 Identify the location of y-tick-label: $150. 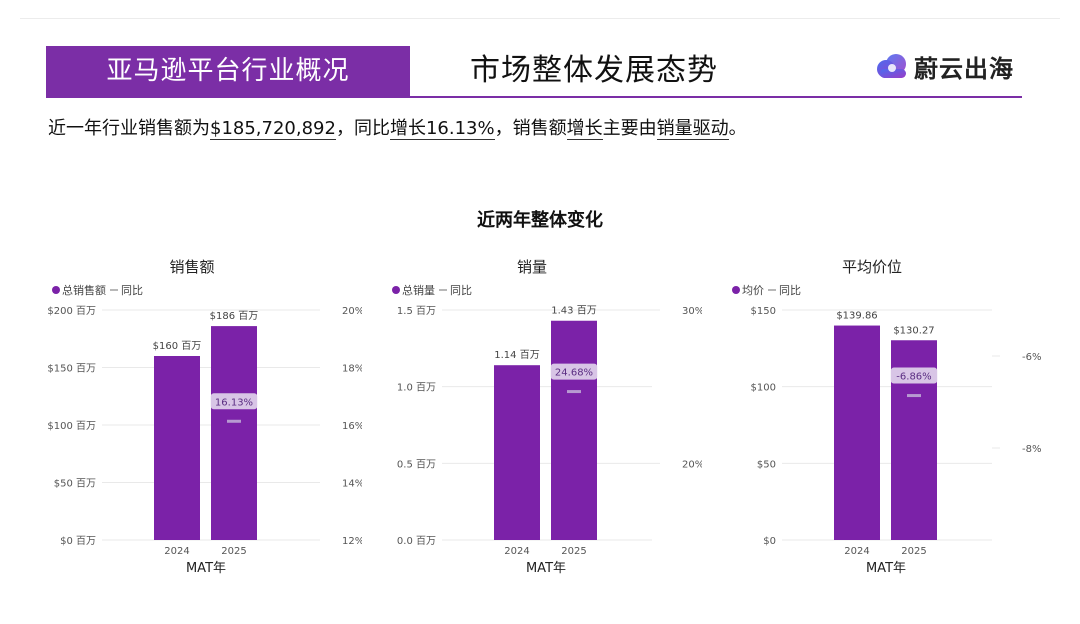
(763, 311).